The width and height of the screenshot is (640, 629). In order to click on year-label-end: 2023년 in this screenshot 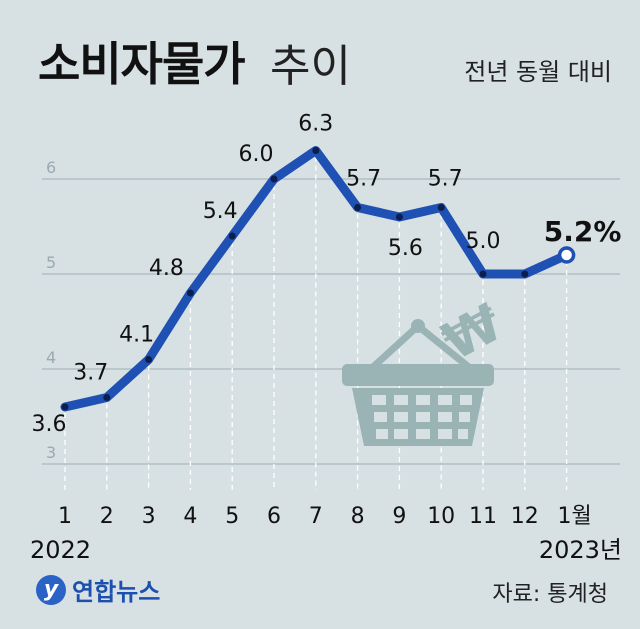, I will do `click(580, 550)`.